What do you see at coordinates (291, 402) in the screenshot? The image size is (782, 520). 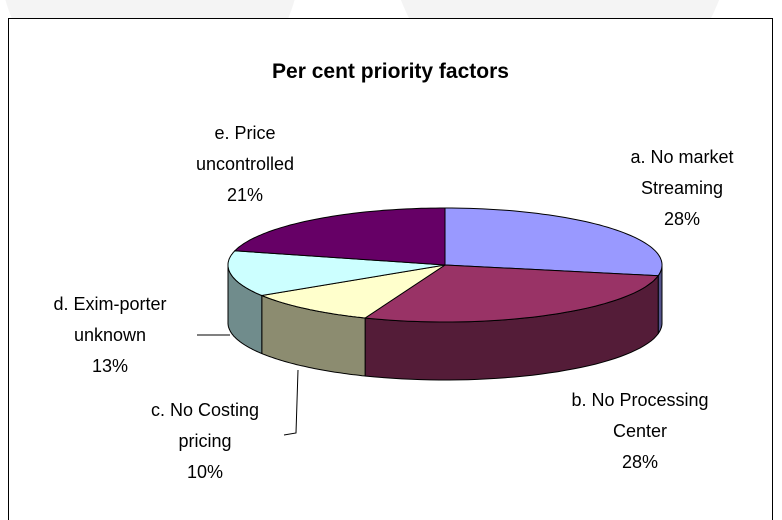 I see `leader-line` at bounding box center [291, 402].